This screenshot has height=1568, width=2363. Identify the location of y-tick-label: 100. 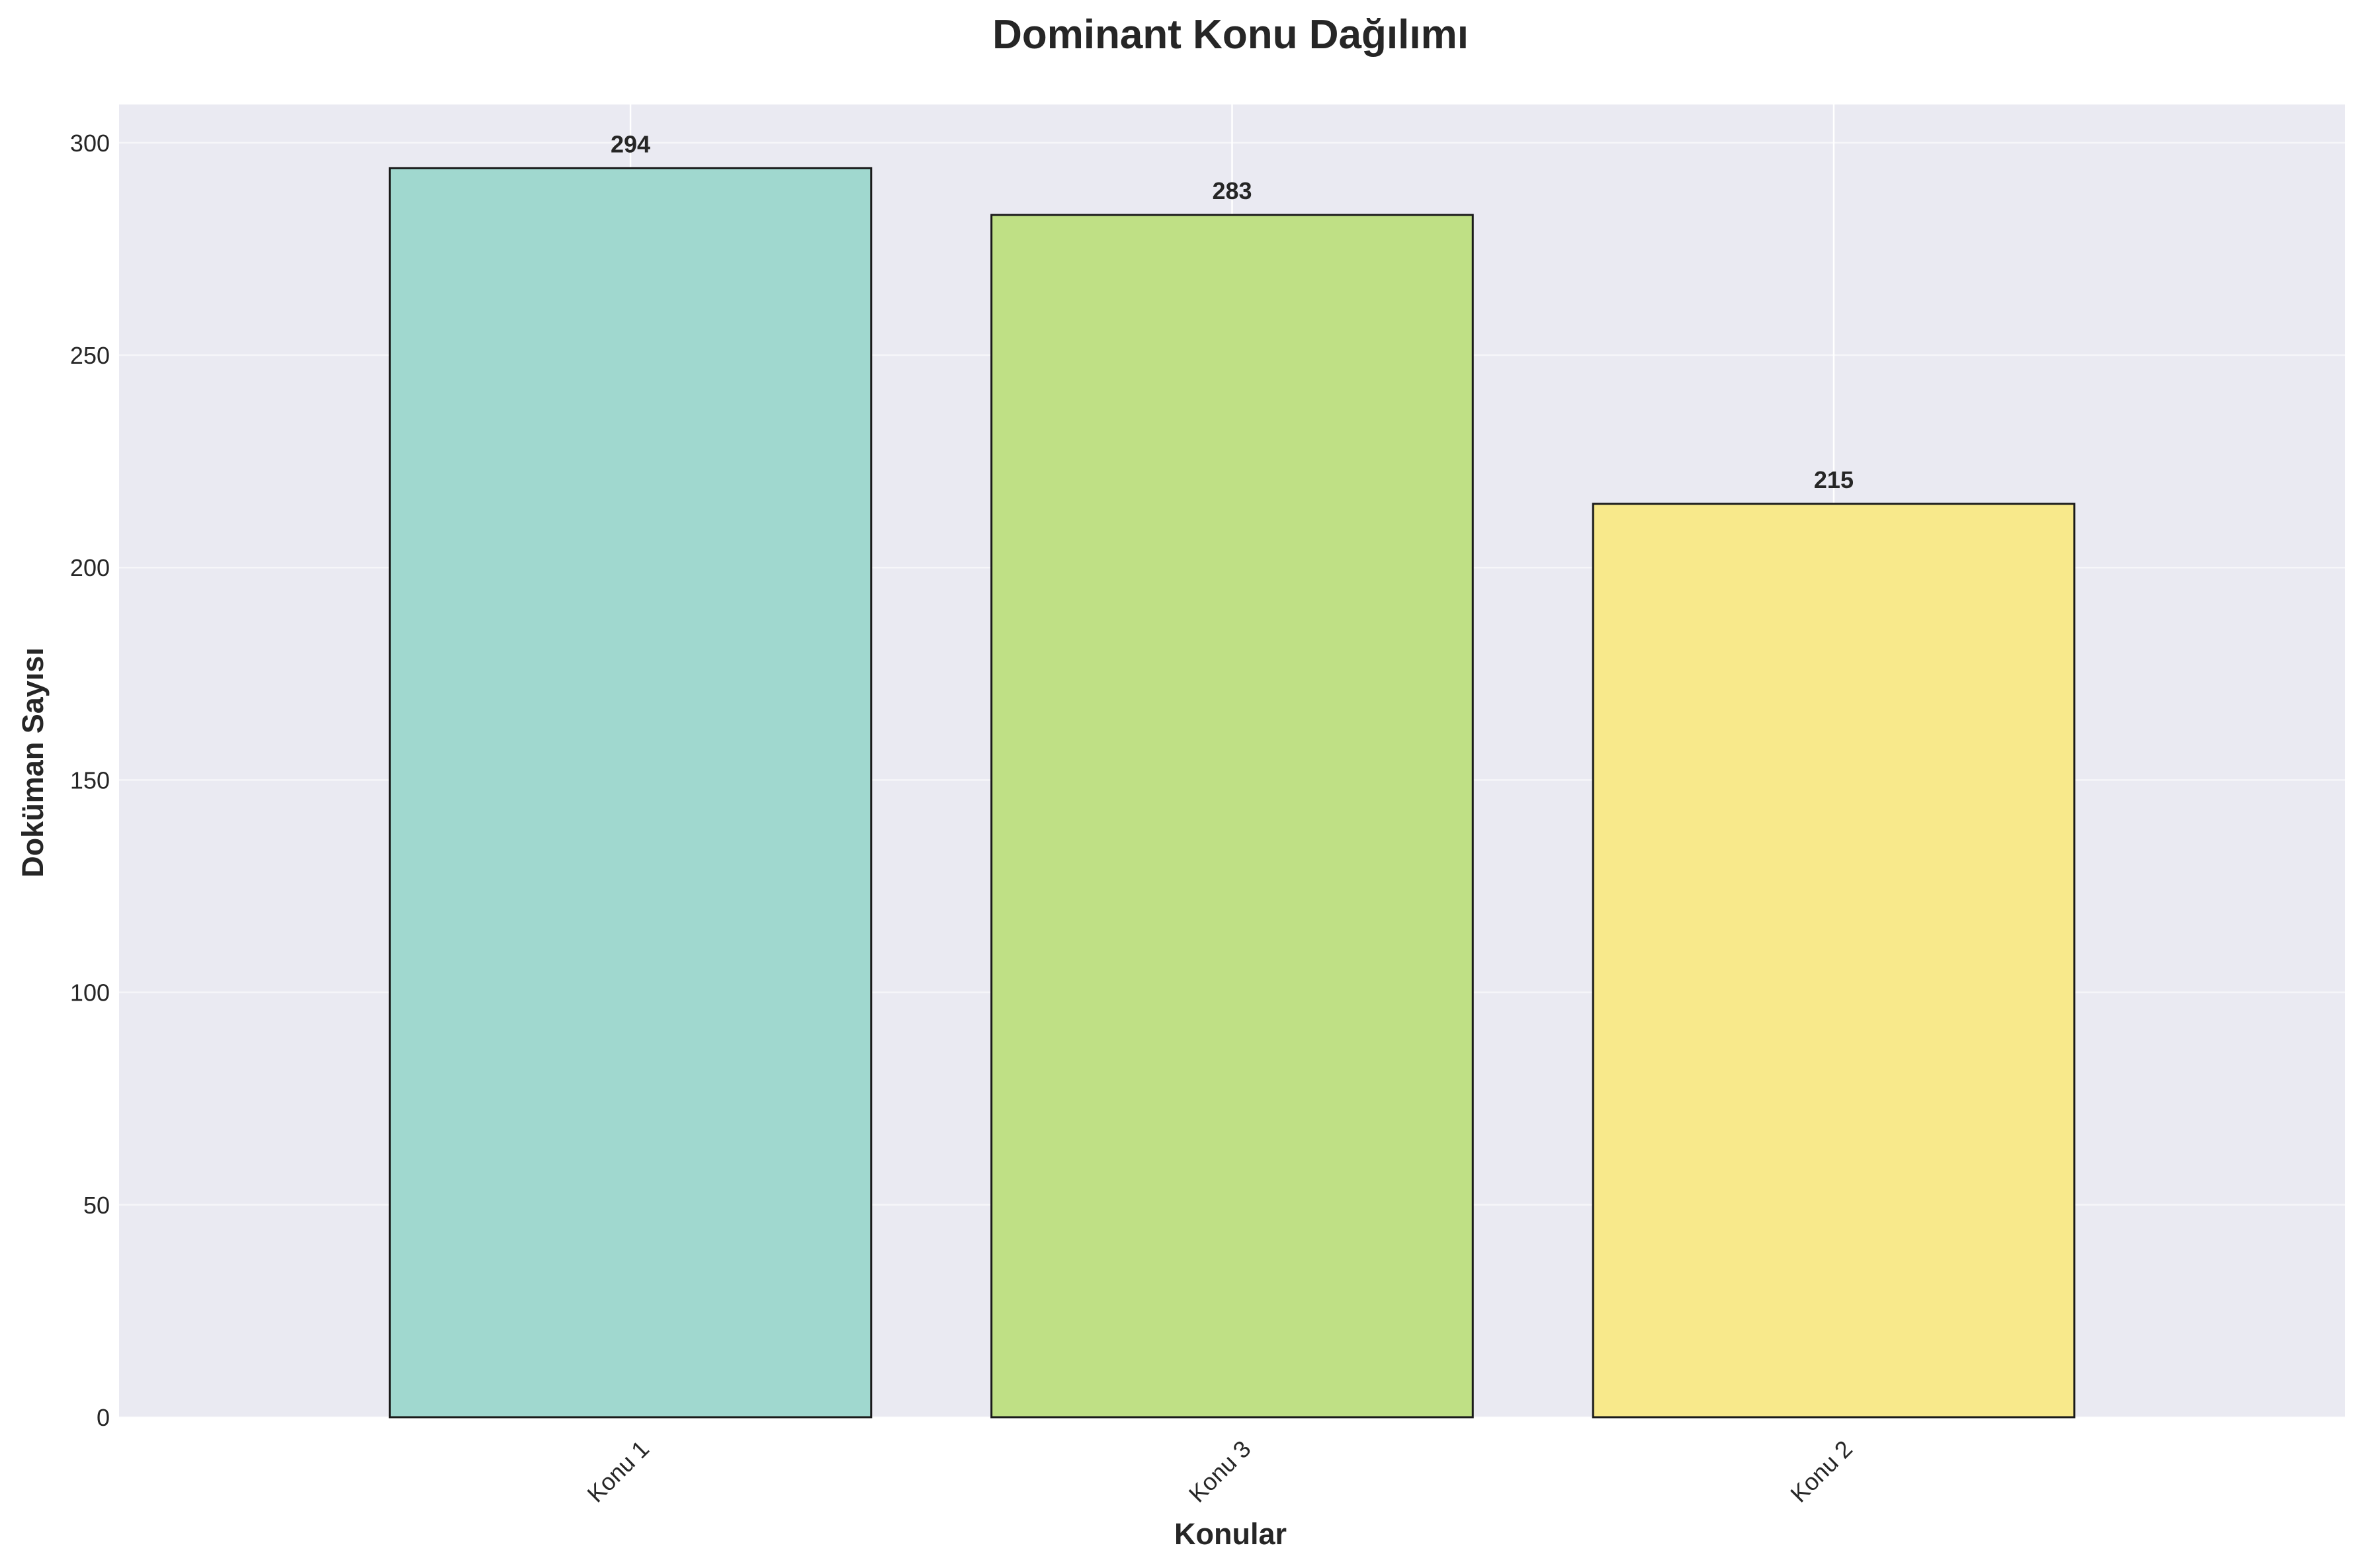
(90, 993).